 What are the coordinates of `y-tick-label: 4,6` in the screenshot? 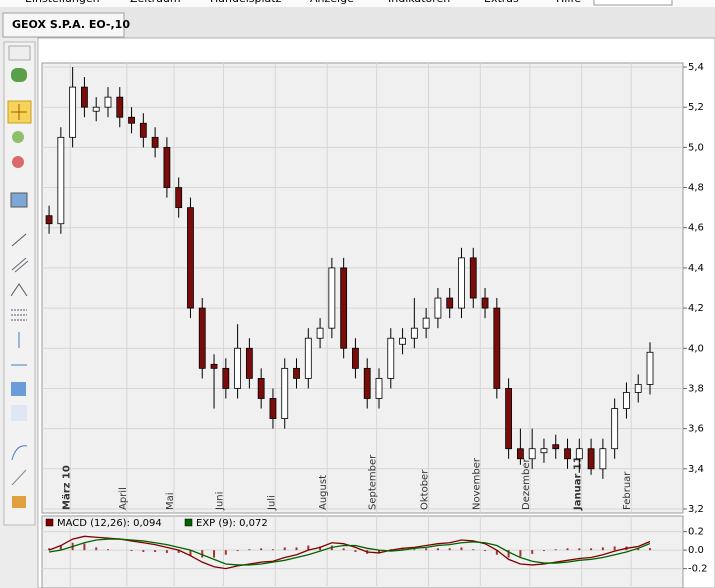 It's located at (696, 228).